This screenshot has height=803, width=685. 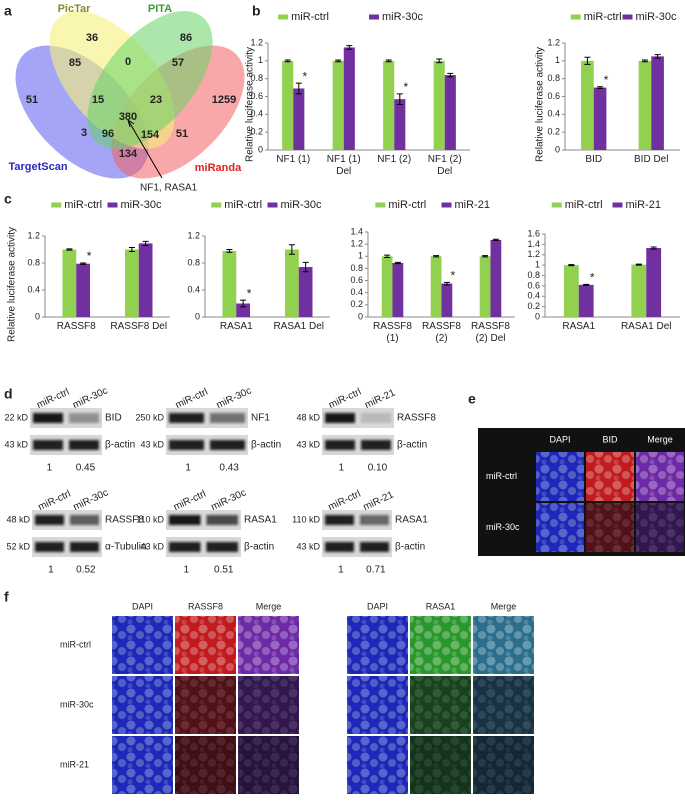 What do you see at coordinates (356, 231) in the screenshot?
I see `y-tick-label: 1.4` at bounding box center [356, 231].